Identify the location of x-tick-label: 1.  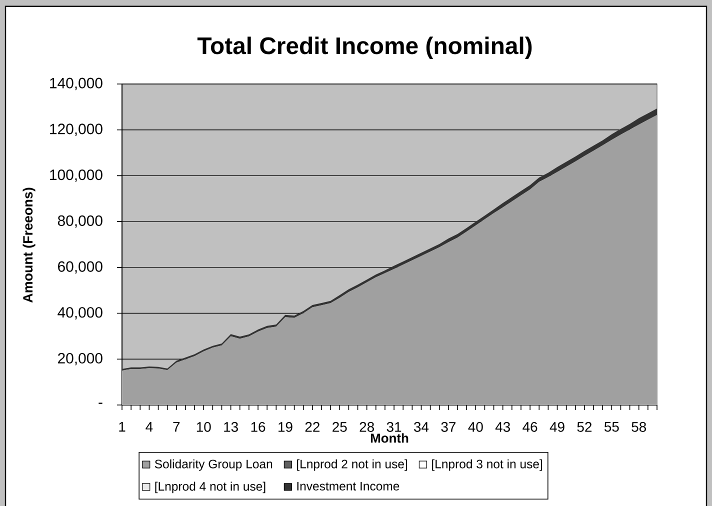
(122, 427).